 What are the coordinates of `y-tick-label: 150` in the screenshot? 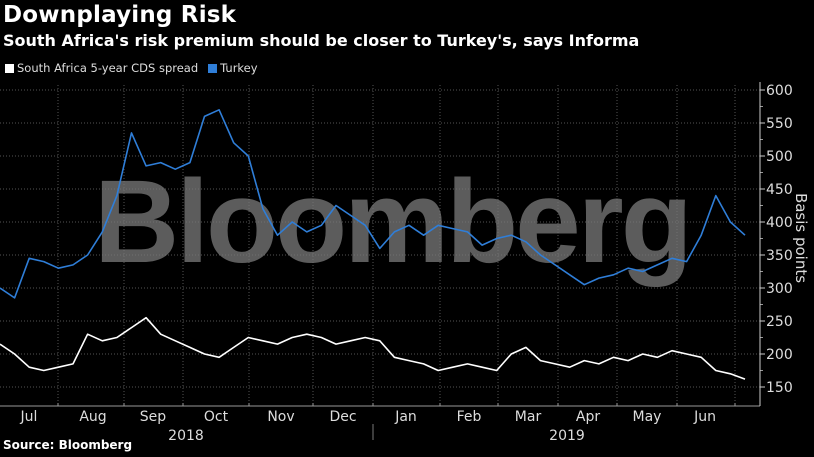 It's located at (779, 388).